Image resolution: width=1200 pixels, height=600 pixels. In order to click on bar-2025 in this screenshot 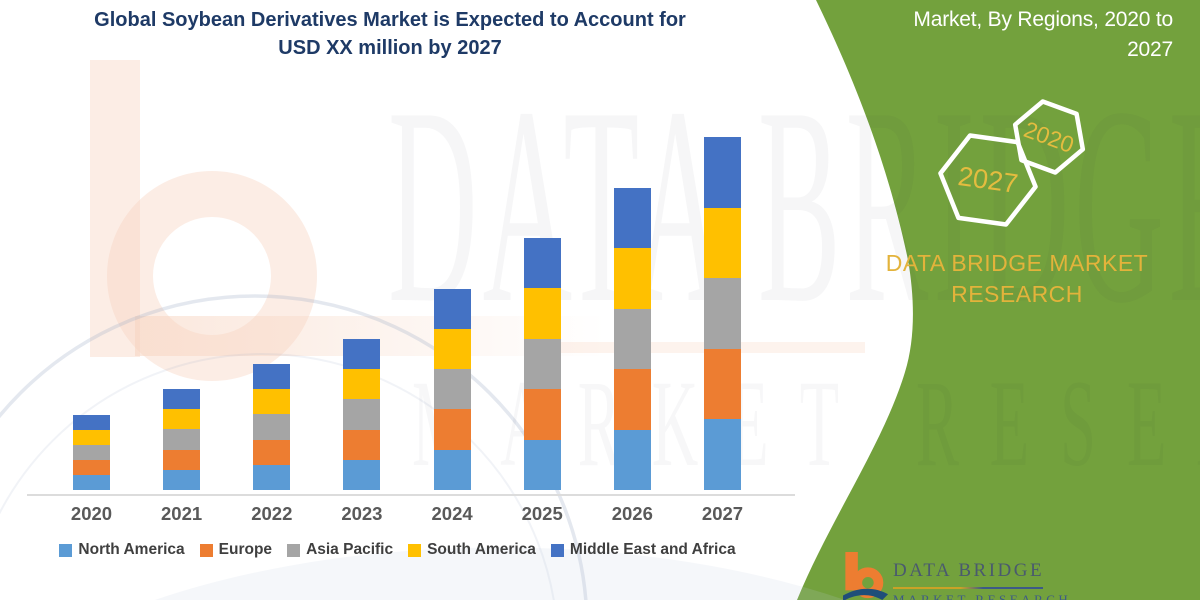, I will do `click(542, 364)`.